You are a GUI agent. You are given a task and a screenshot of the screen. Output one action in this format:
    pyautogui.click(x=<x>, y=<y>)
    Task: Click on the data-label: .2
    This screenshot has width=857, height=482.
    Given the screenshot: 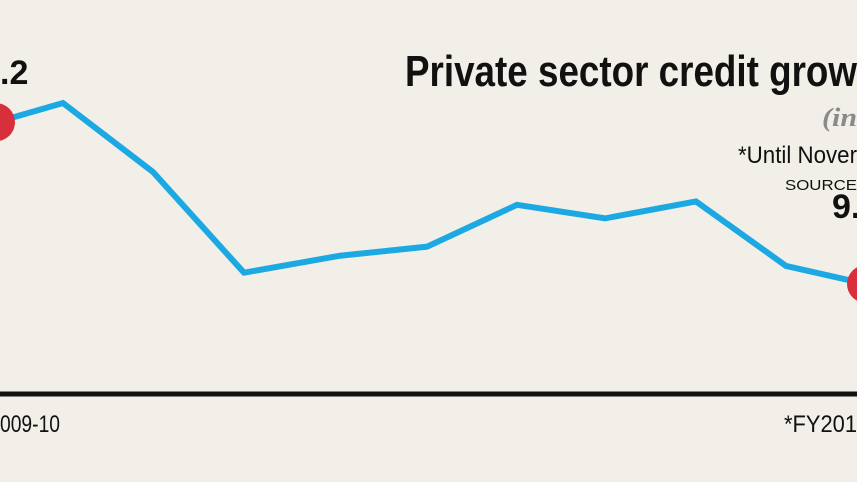 What is the action you would take?
    pyautogui.click(x=14, y=73)
    